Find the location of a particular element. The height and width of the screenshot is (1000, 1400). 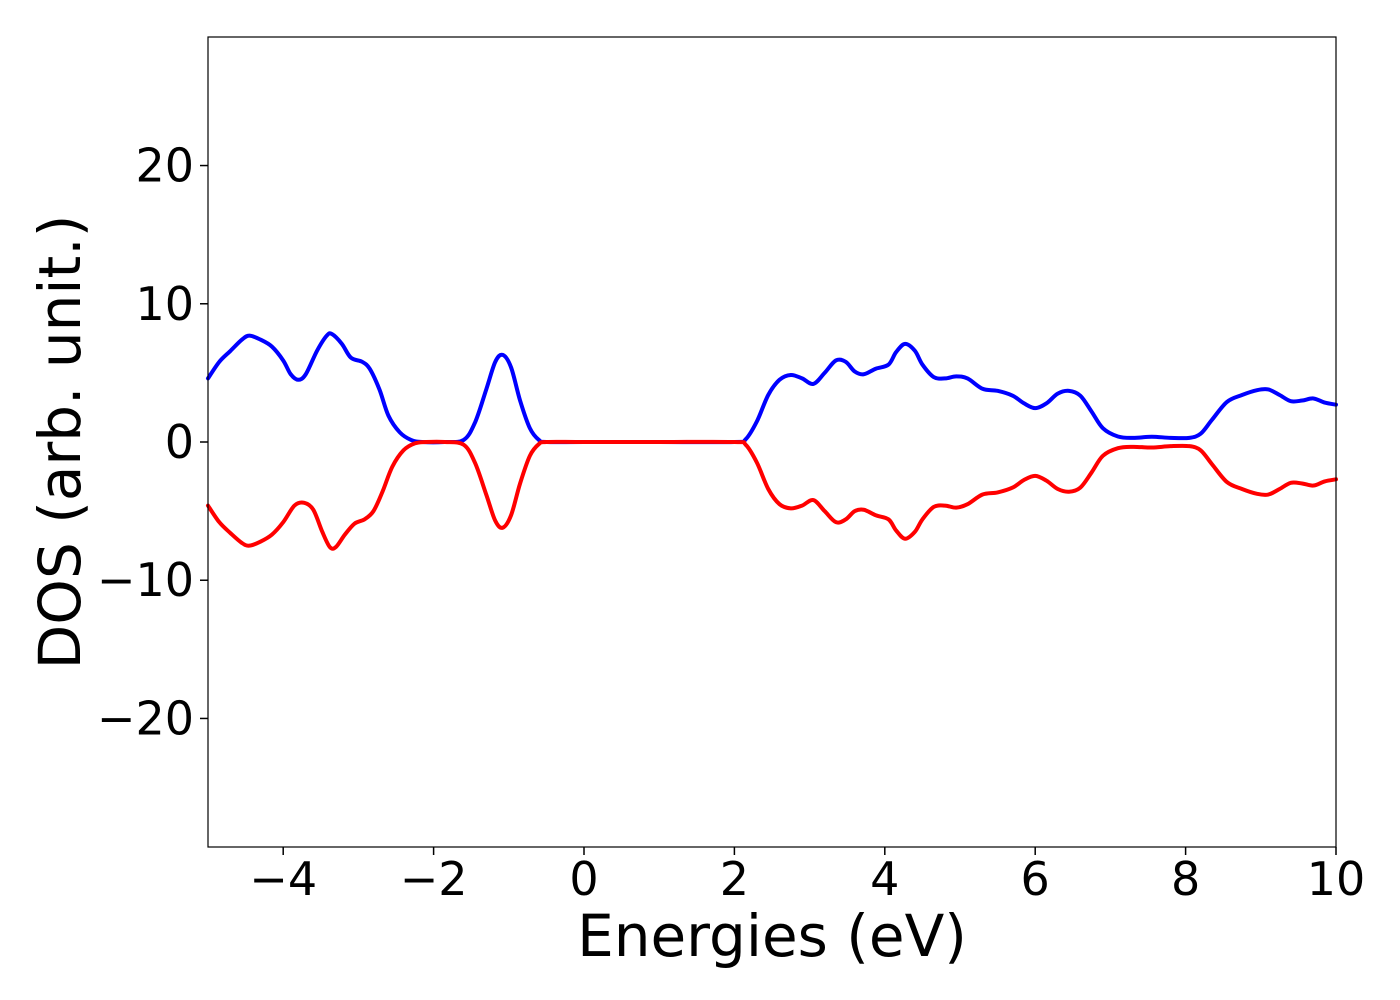

y-tick-label: 0 is located at coordinates (179, 442).